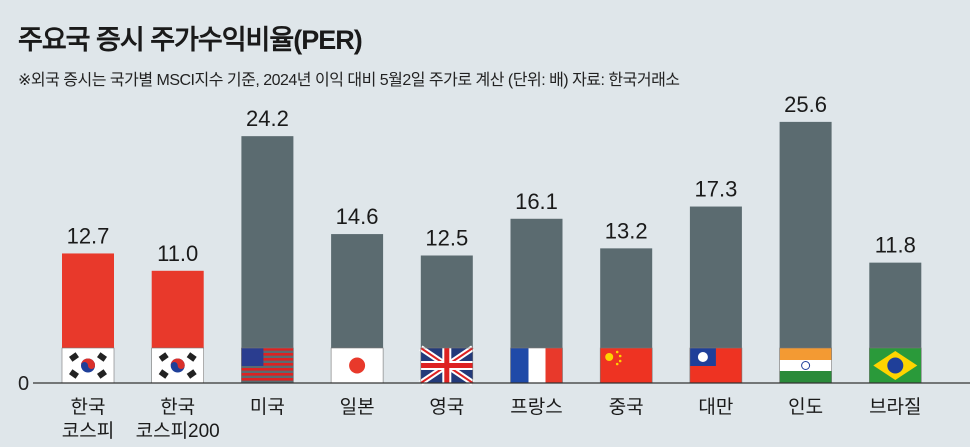 The image size is (970, 447). What do you see at coordinates (895, 407) in the screenshot?
I see `category-label: 브라질` at bounding box center [895, 407].